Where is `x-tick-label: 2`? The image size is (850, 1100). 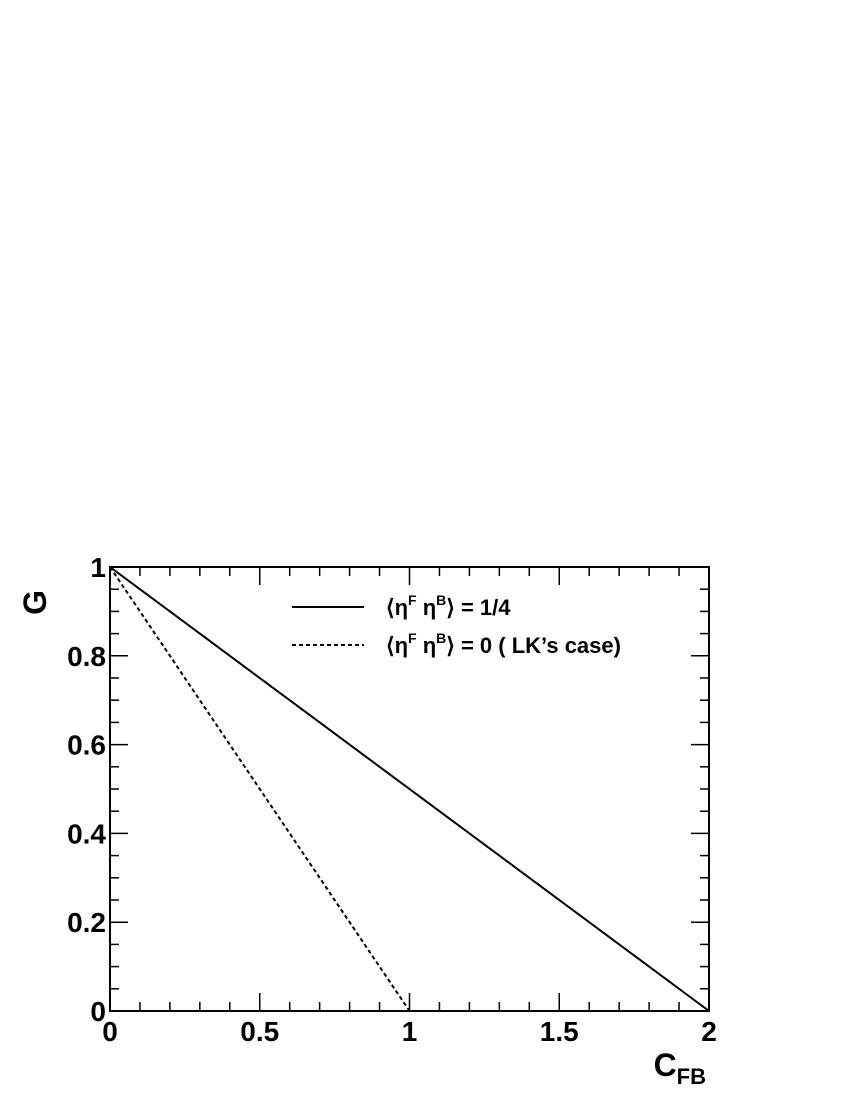
x-tick-label: 2 is located at coordinates (709, 1031).